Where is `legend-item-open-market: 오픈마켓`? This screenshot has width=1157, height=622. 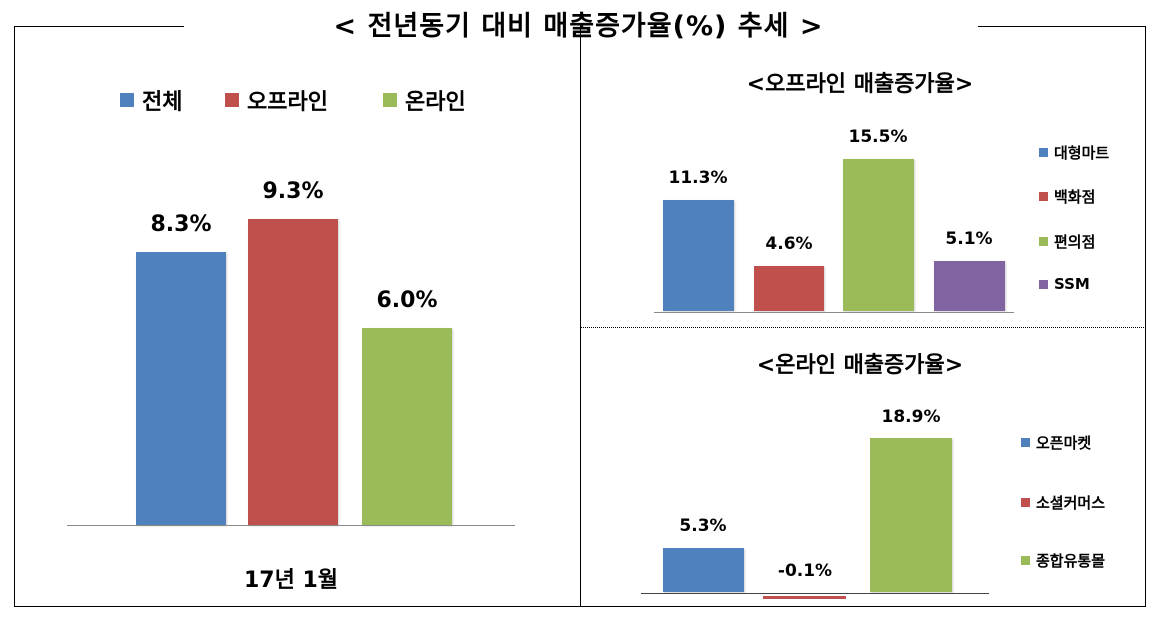 legend-item-open-market: 오픈마켓 is located at coordinates (1056, 442).